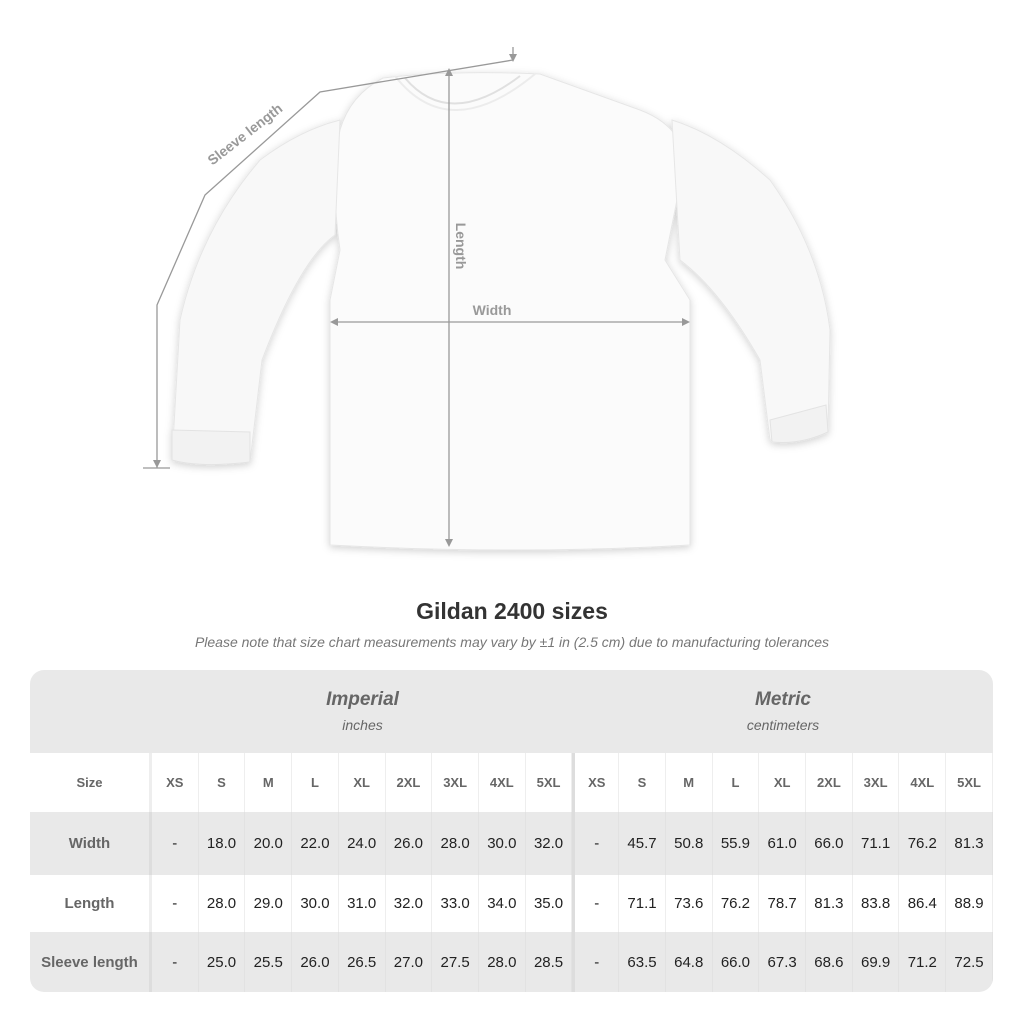 This screenshot has width=1024, height=1024. I want to click on metric-header: Metric centimeters, so click(783, 711).